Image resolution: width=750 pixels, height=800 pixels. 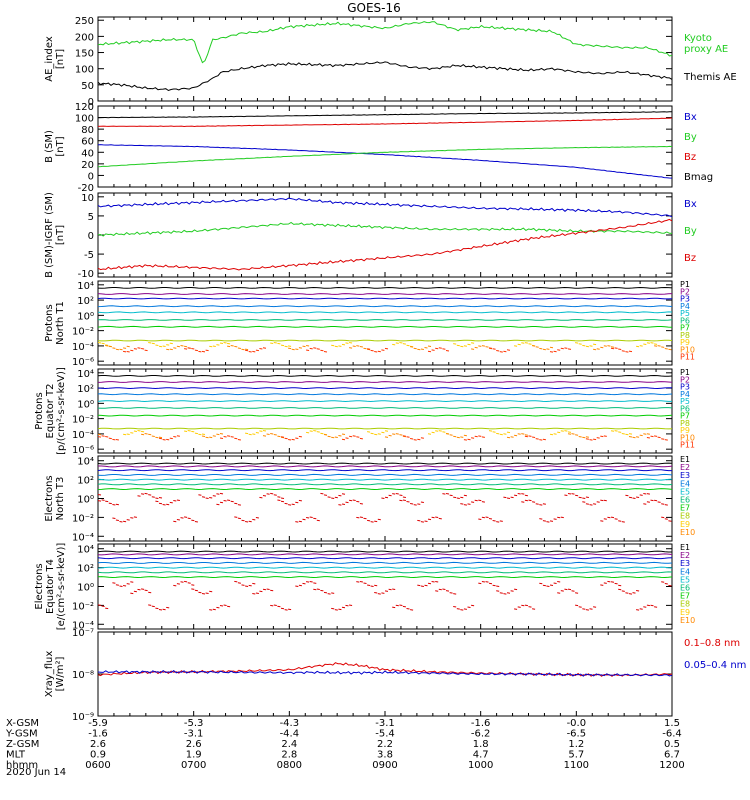 I want to click on channel-label: P10, so click(x=687, y=349).